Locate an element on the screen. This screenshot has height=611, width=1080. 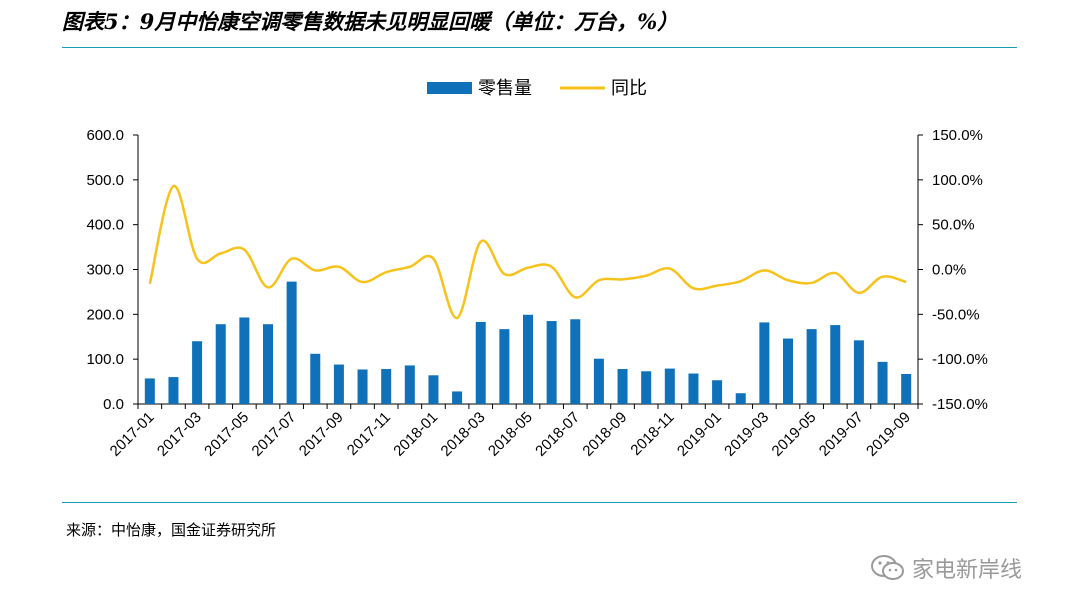
y-left-tick-label: 100.0 is located at coordinates (105, 359).